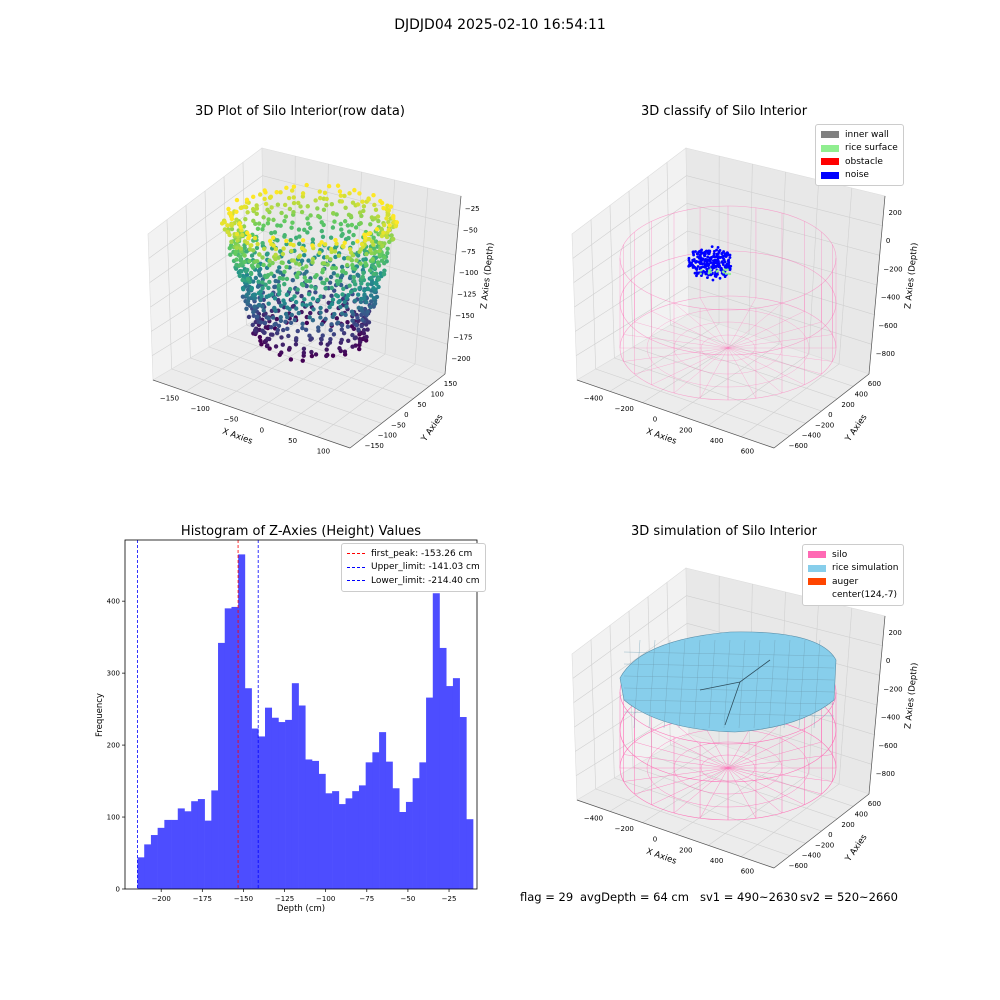 This screenshot has width=1000, height=1000. I want to click on raw-x-tick-label: 50, so click(292, 441).